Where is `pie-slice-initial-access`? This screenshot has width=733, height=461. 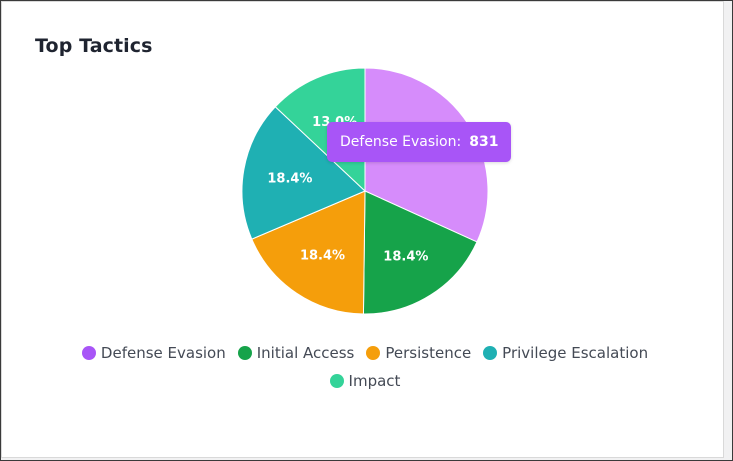 pie-slice-initial-access is located at coordinates (420, 252).